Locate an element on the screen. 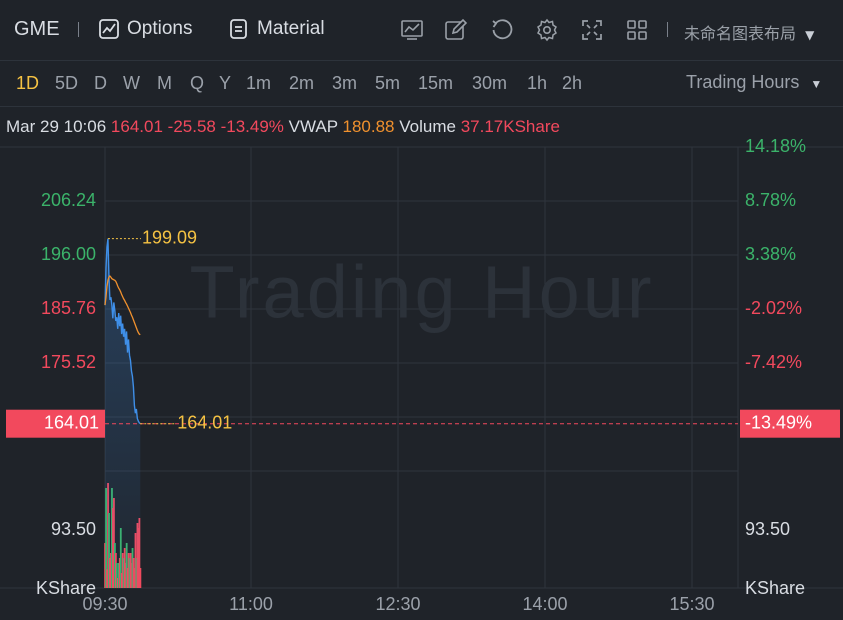  document-icon is located at coordinates (238, 29).